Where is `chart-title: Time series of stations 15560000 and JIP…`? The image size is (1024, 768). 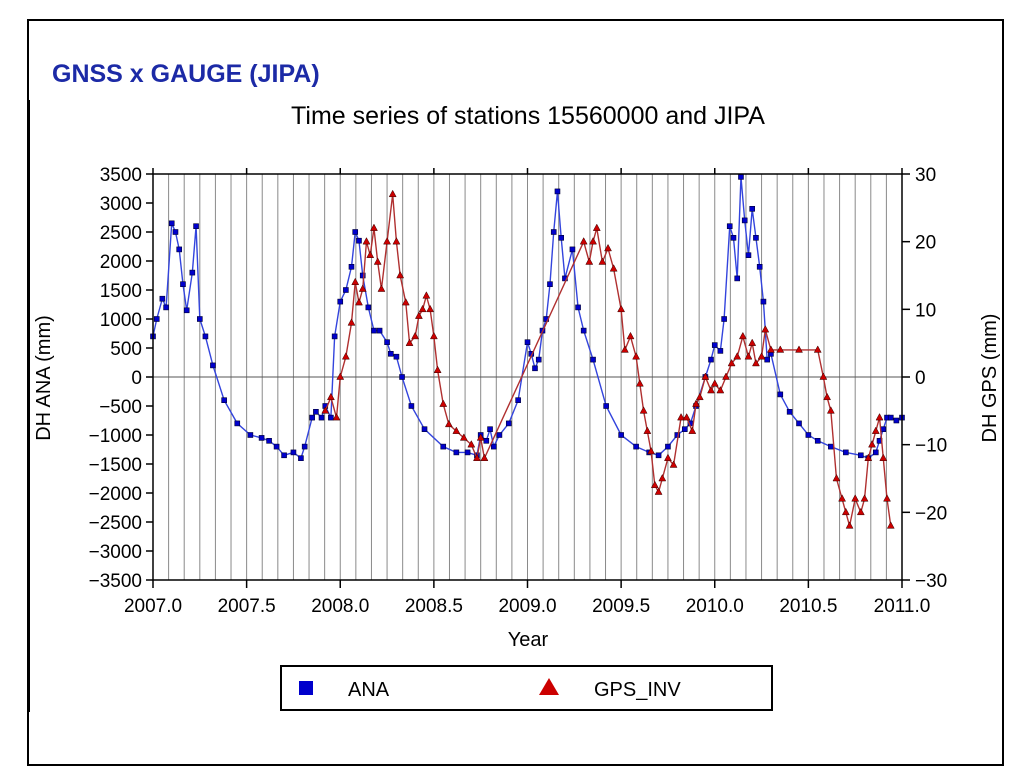
chart-title: Time series of stations 15560000 and JIP… is located at coordinates (528, 116).